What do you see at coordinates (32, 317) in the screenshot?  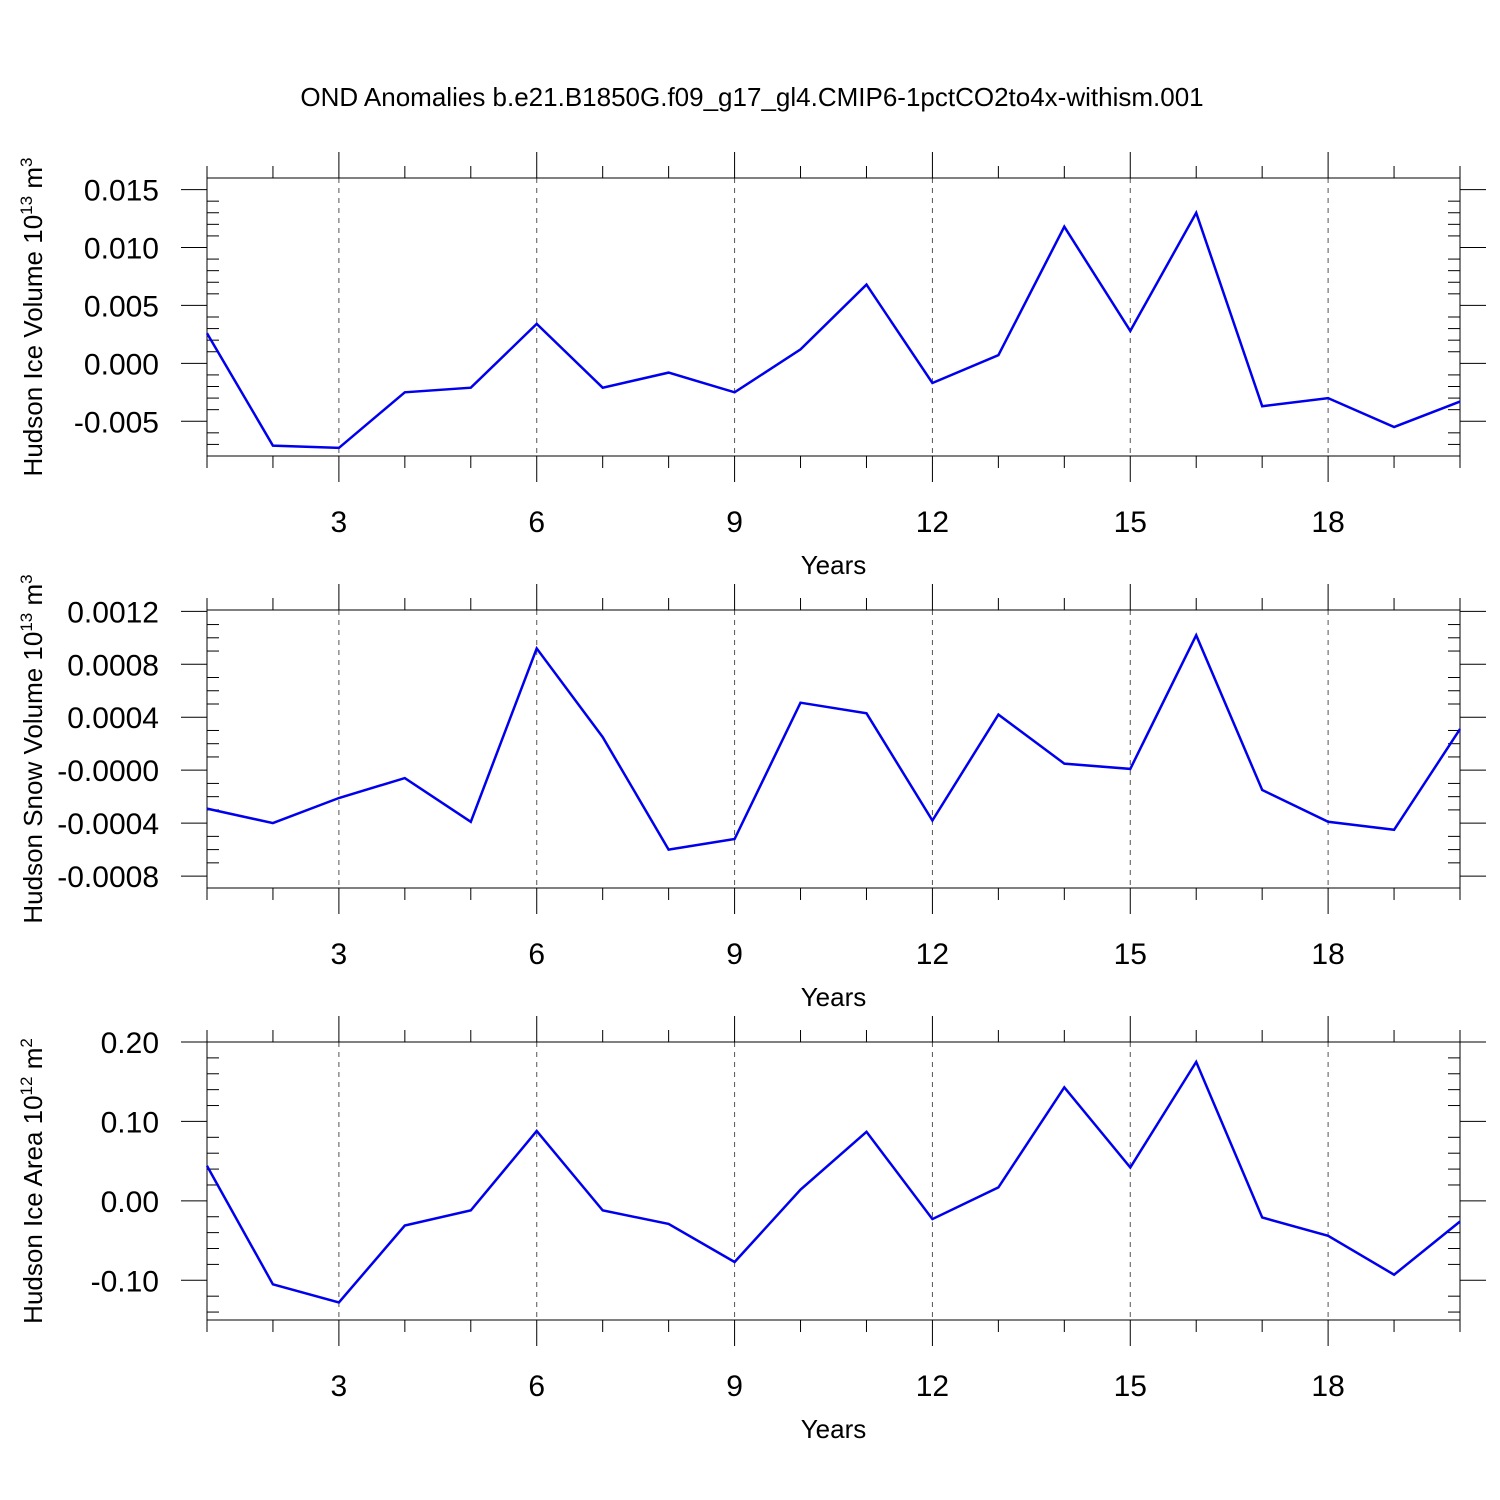 I see `y-axis-label: Hudson Ice Volume 1013 m3` at bounding box center [32, 317].